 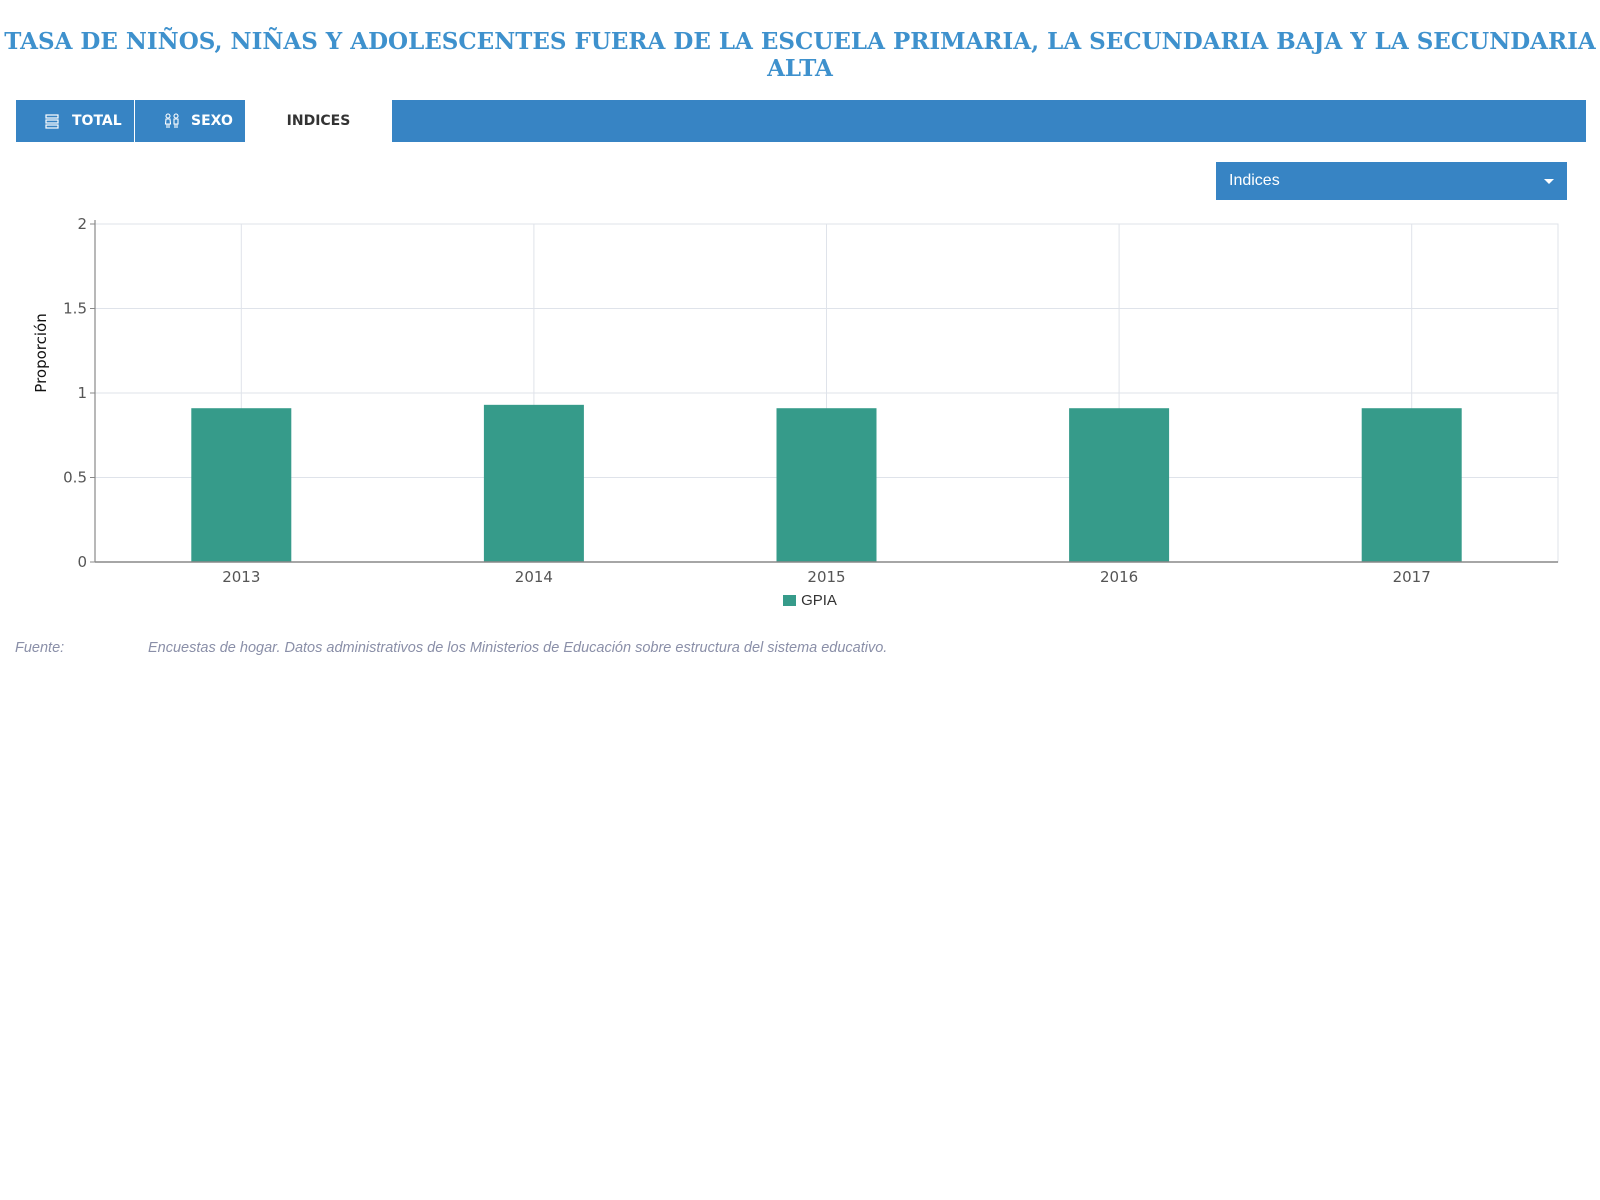 What do you see at coordinates (75, 478) in the screenshot?
I see `y-tick-label: 0.5` at bounding box center [75, 478].